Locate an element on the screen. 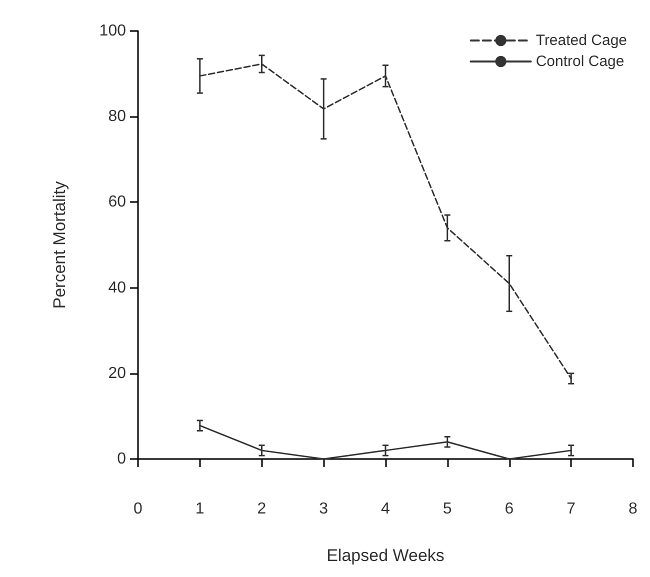 The image size is (650, 577). x-tick-label: 3 is located at coordinates (323, 509).